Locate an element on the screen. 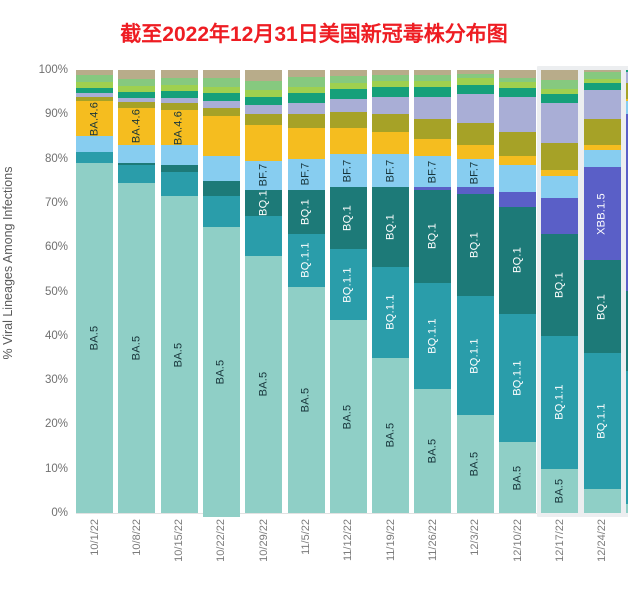  bar-10-22-22: BA.5 is located at coordinates (221, 294).